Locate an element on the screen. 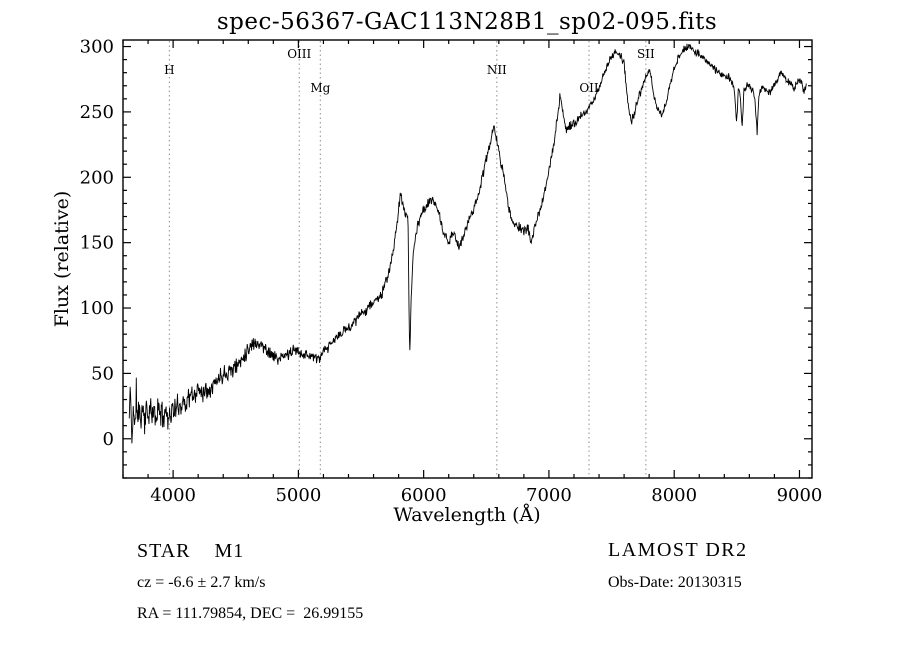 Image resolution: width=900 pixels, height=650 pixels. marker-label-H: H is located at coordinates (169, 70).